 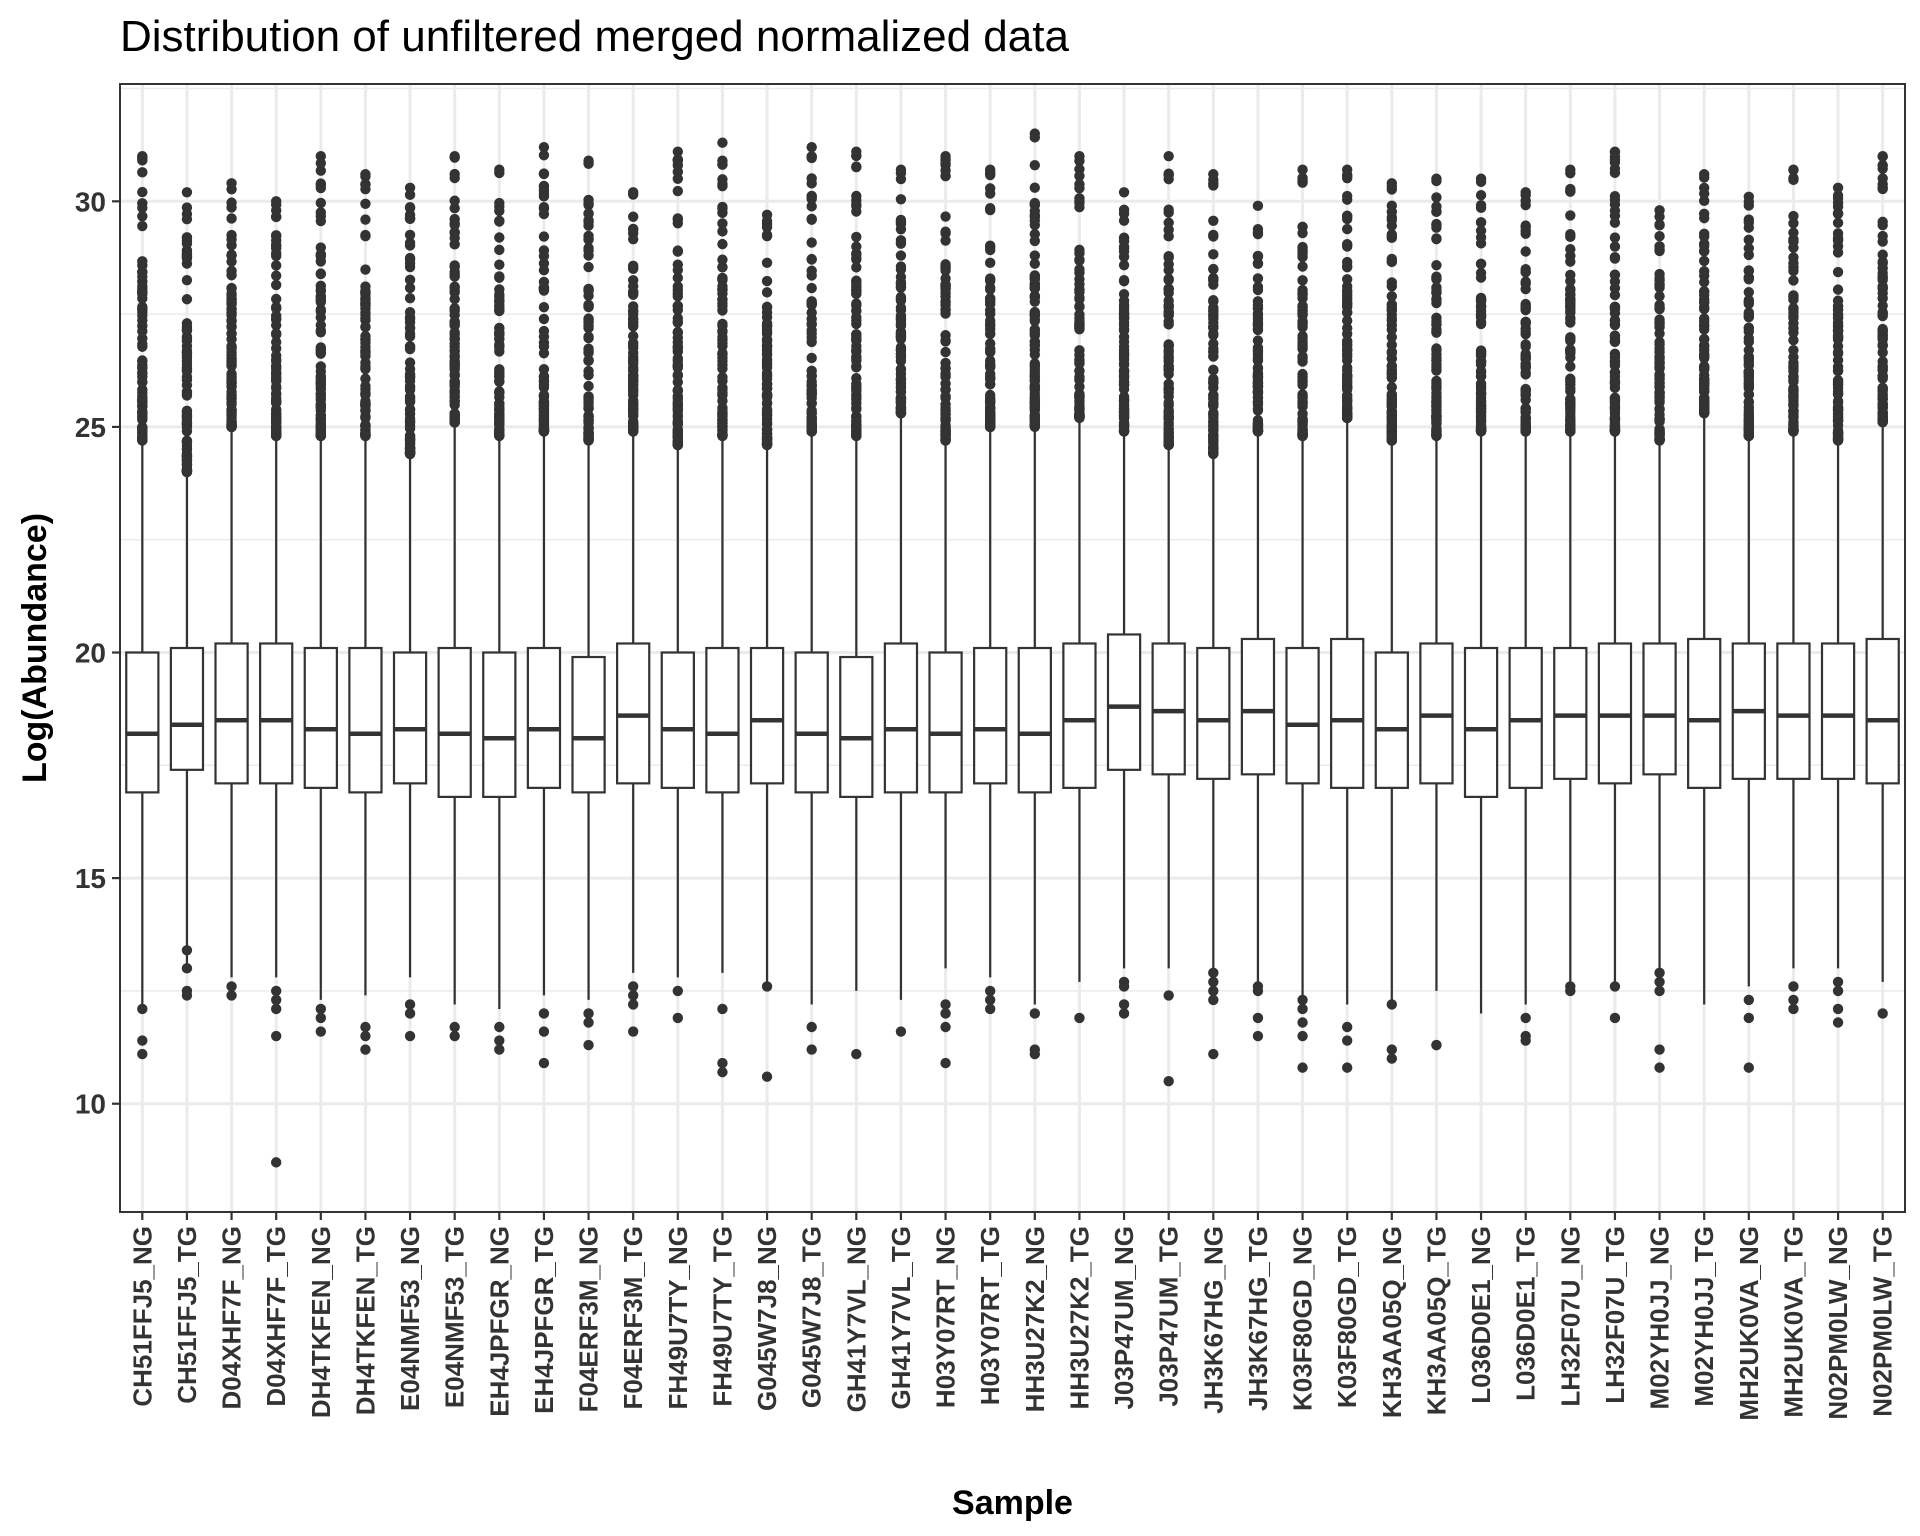 I want to click on box-GH41Y7VL_NG, so click(x=856, y=603).